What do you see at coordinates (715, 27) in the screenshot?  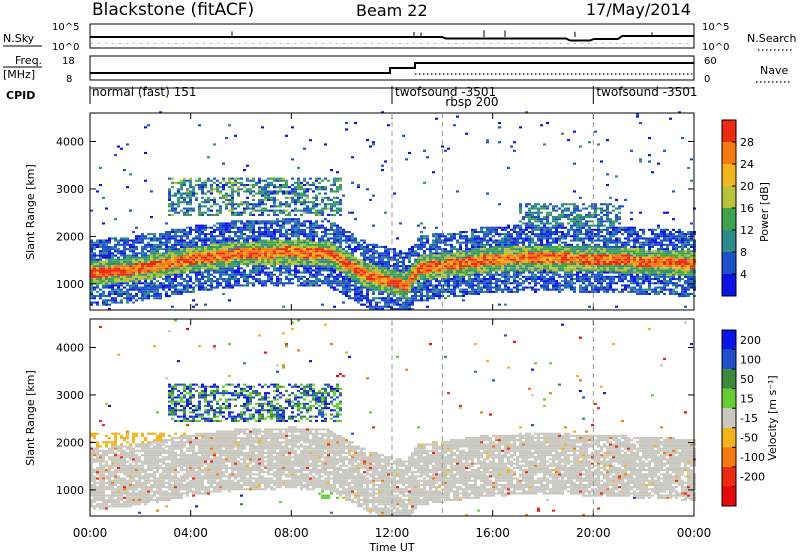 I see `nsearch-tick-top: 10^5` at bounding box center [715, 27].